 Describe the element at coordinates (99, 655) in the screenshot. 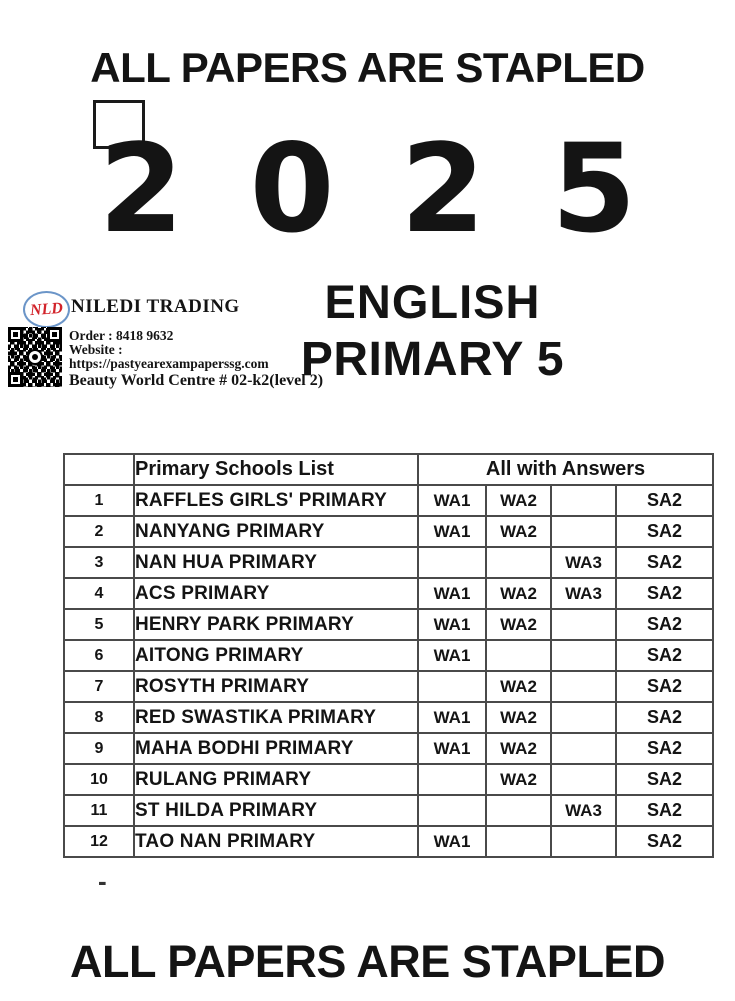

I see `cell-num: 6` at that location.